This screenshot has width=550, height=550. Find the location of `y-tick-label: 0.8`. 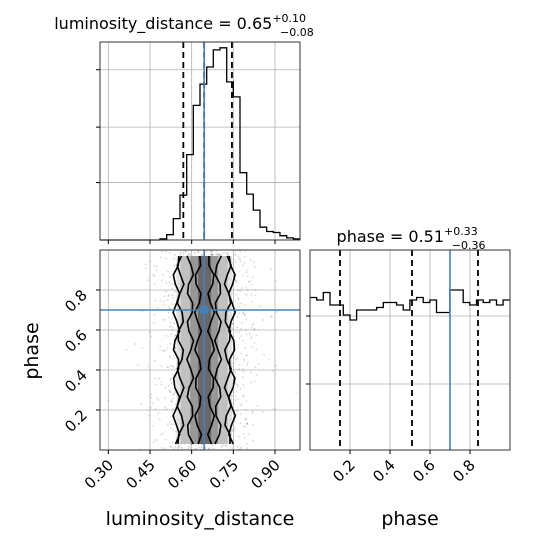

y-tick-label: 0.8 is located at coordinates (76, 301).